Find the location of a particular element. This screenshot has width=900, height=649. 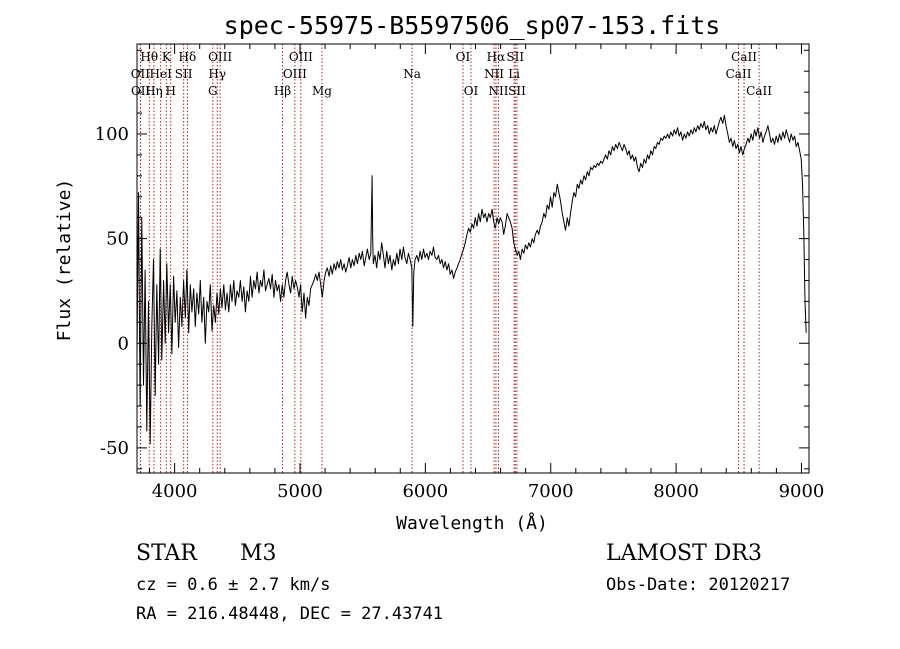

x-axis-label: Wavelength (Å) is located at coordinates (472, 523).